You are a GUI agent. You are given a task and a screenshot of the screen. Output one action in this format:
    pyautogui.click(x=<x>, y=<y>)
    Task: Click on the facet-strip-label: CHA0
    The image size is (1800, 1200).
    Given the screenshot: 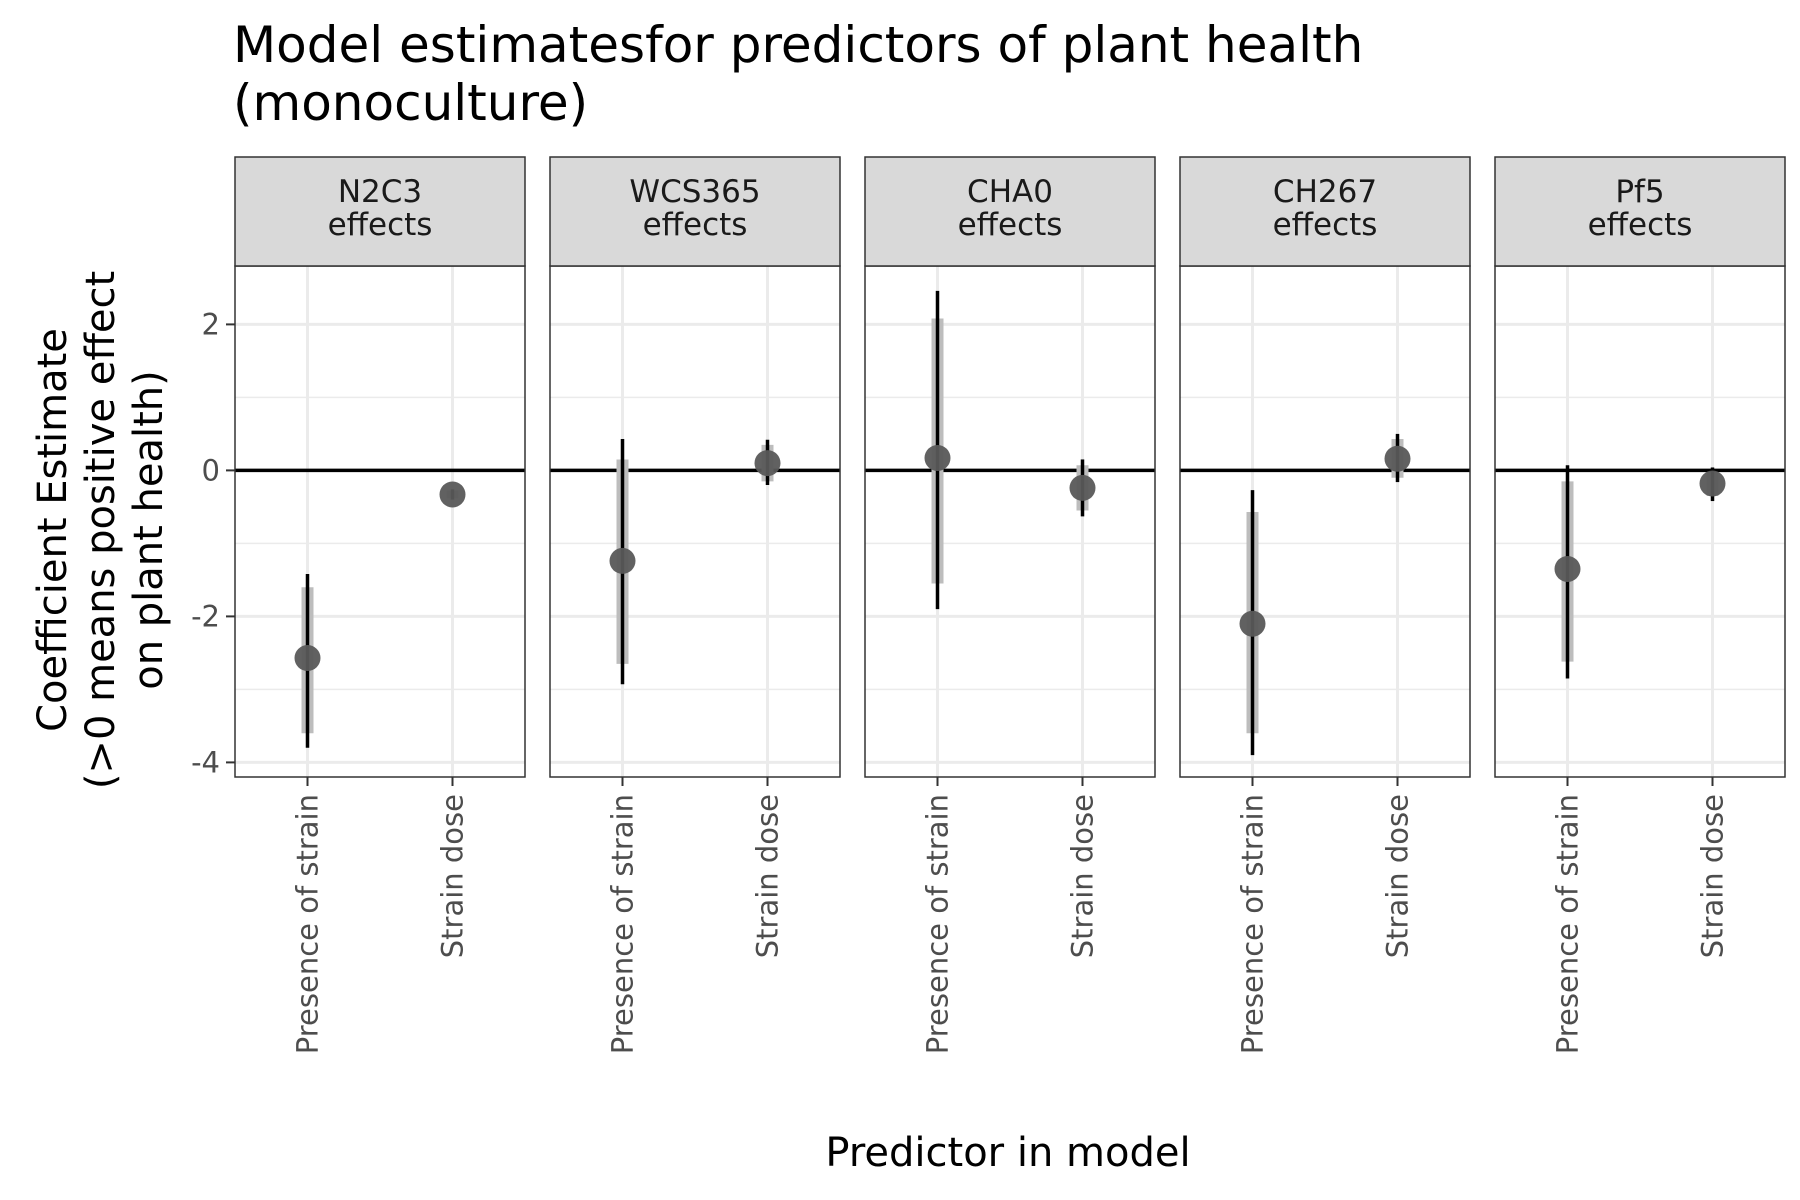 What is the action you would take?
    pyautogui.click(x=1010, y=192)
    